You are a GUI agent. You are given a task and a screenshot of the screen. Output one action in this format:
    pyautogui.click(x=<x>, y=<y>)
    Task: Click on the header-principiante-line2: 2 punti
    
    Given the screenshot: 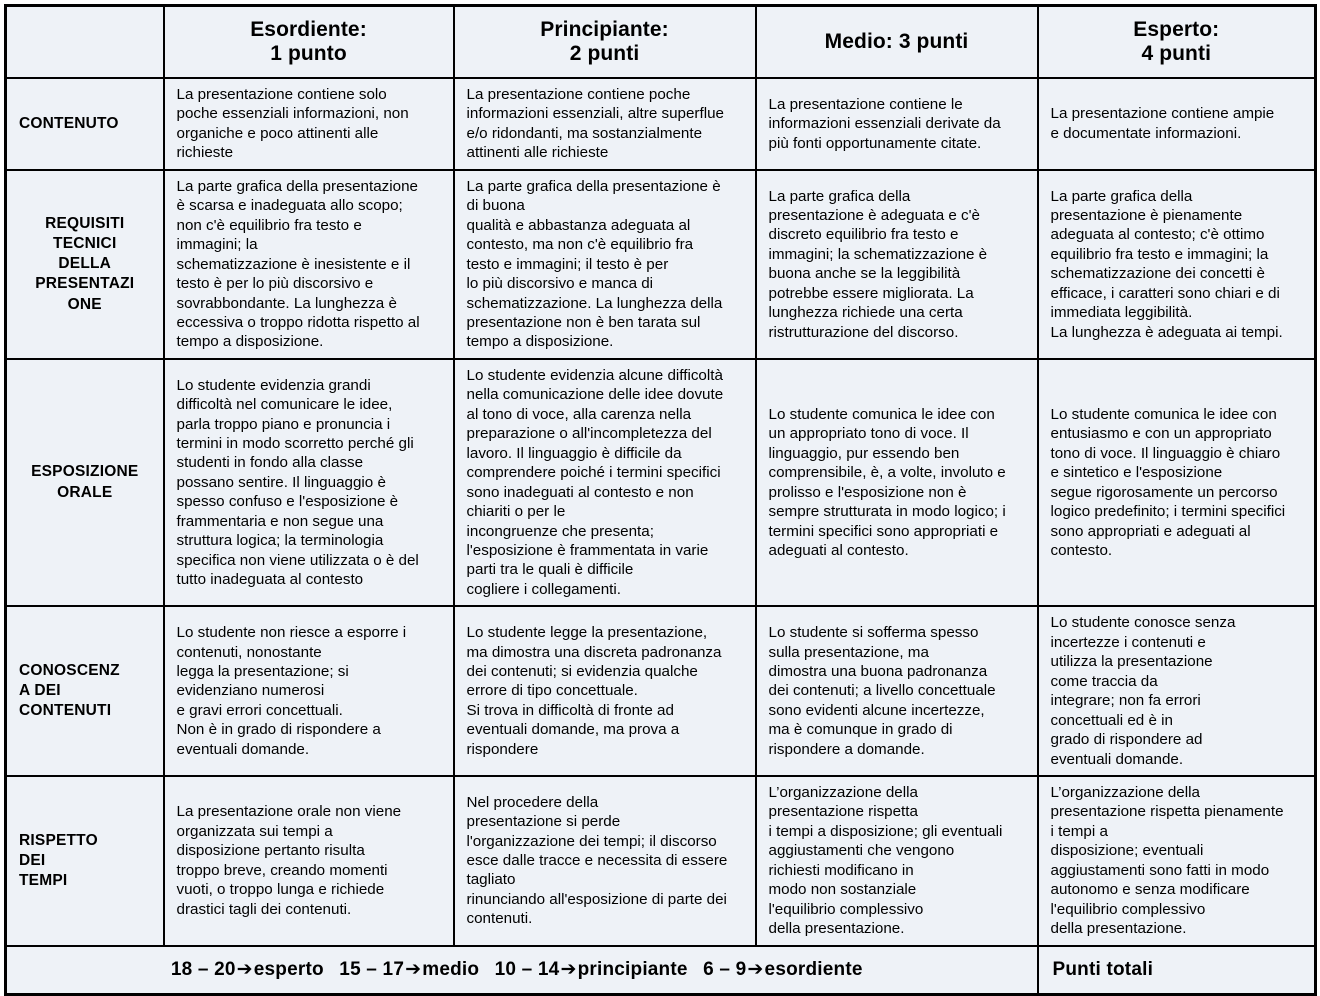 What is the action you would take?
    pyautogui.click(x=604, y=53)
    